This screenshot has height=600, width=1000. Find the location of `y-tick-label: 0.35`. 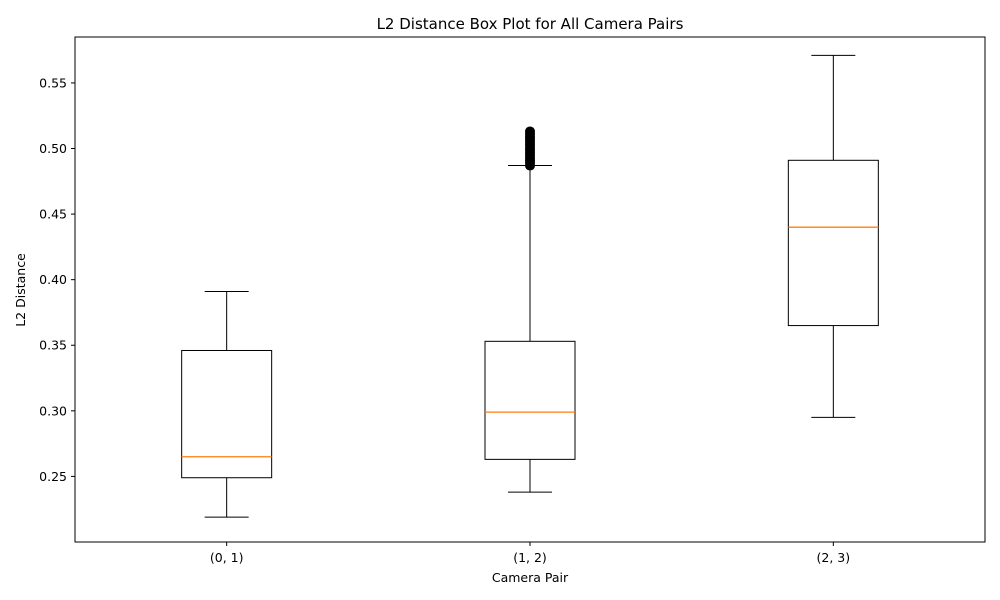

y-tick-label: 0.35 is located at coordinates (53, 345).